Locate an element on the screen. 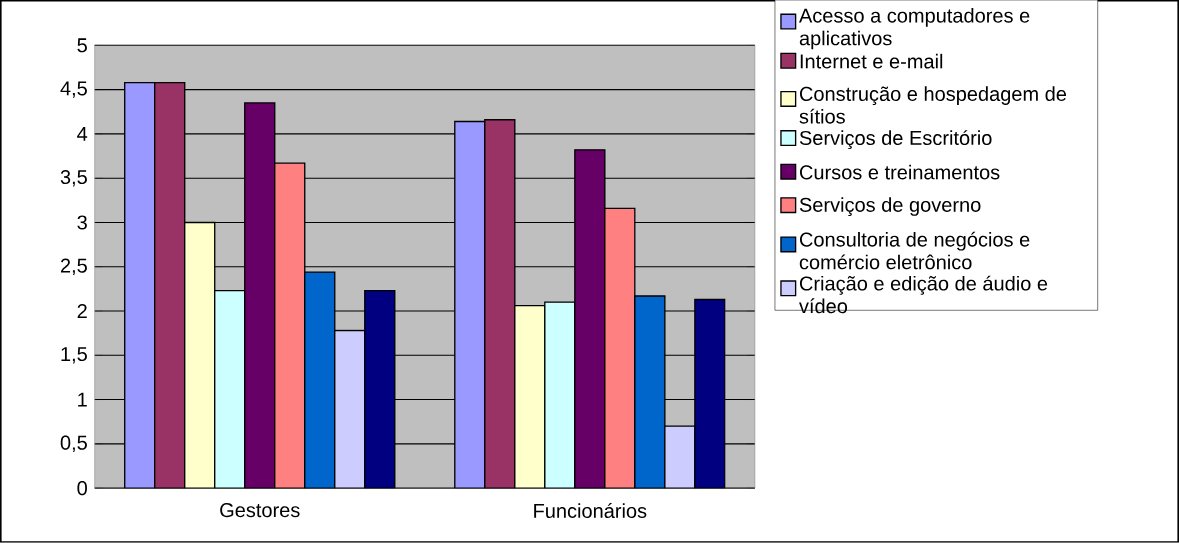 The width and height of the screenshot is (1179, 543). y-tick-label: 1,5 is located at coordinates (74, 355).